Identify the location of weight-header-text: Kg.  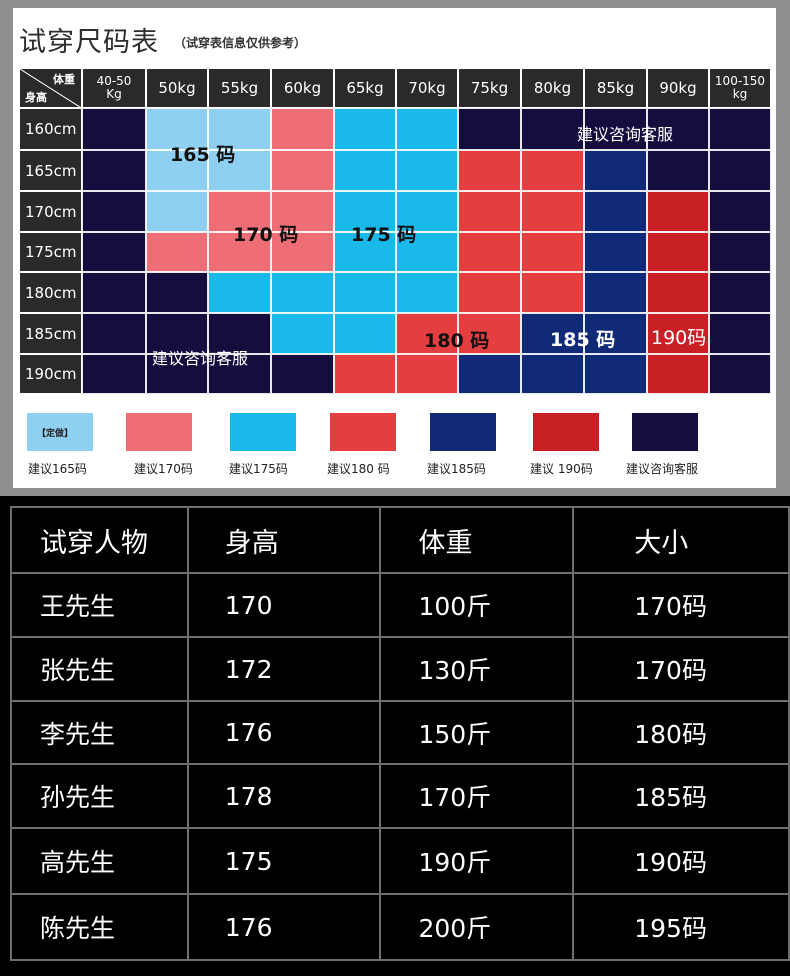
(114, 94).